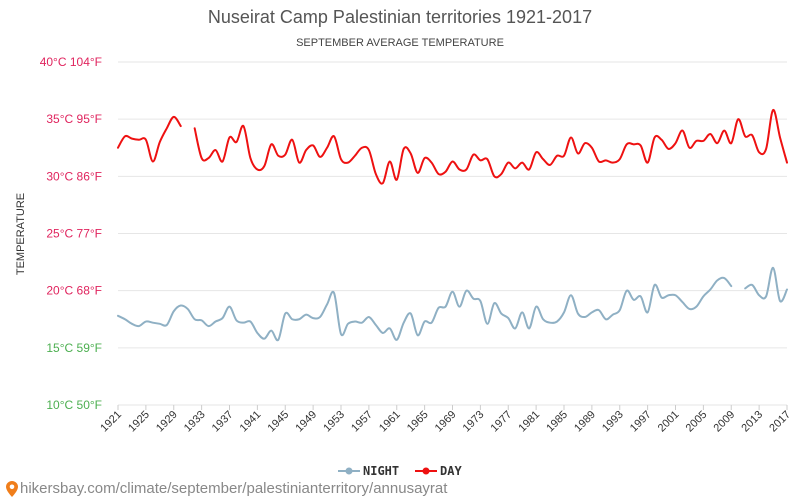 This screenshot has width=800, height=500. I want to click on x-tick-label: 1993, so click(613, 422).